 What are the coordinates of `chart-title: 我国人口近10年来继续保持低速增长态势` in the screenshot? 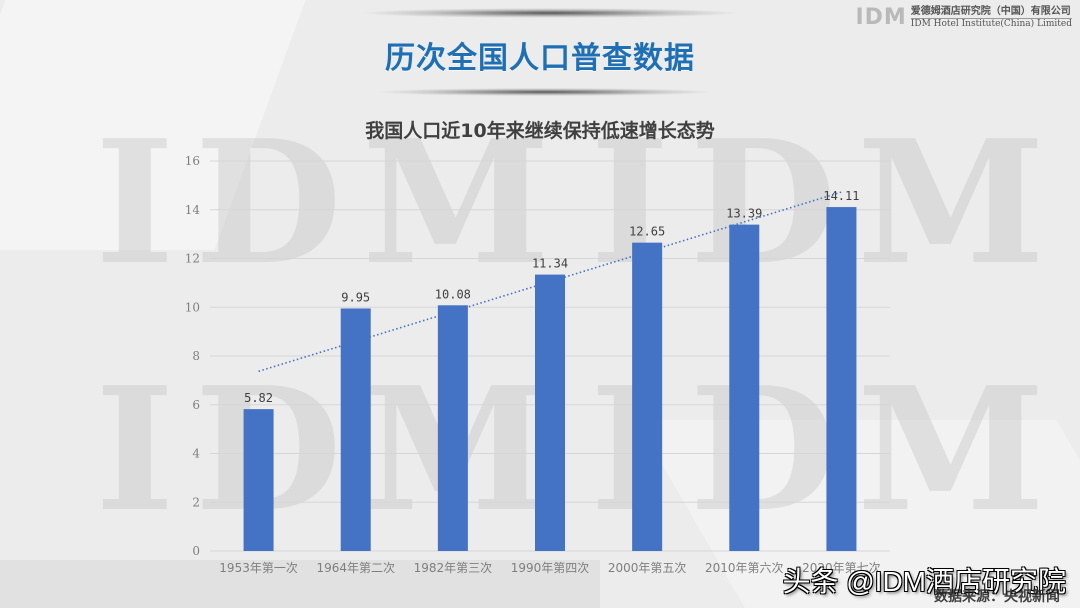 It's located at (540, 131).